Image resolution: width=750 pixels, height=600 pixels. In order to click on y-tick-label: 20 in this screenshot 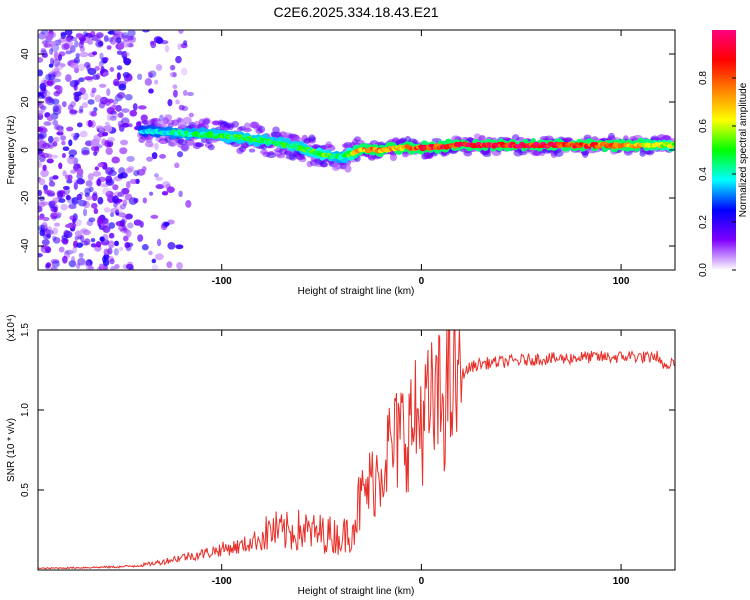, I will do `click(25, 102)`.